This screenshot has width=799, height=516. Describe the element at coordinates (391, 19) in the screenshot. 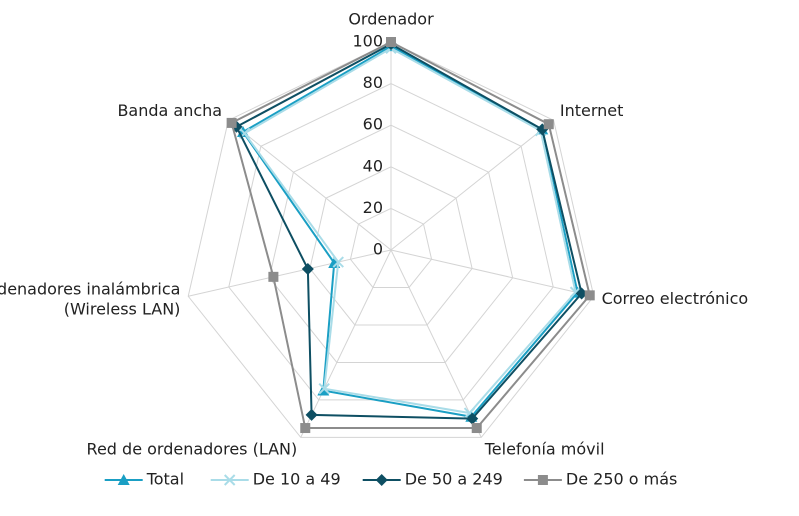

I see `category-label: Ordenador` at that location.